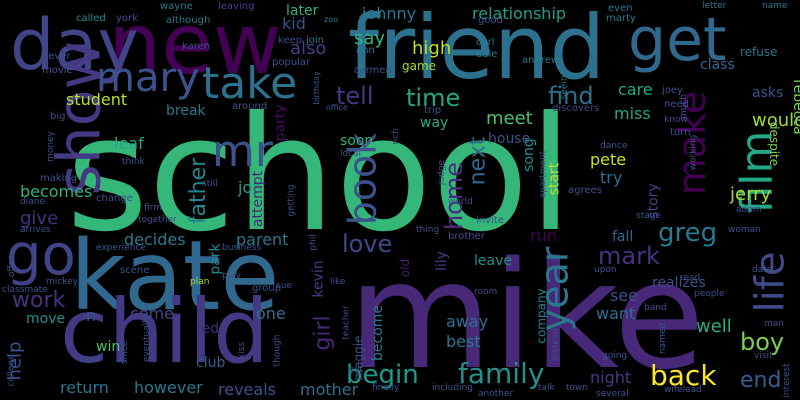 The height and width of the screenshot is (400, 800). Describe the element at coordinates (624, 295) in the screenshot. I see `word: see` at that location.